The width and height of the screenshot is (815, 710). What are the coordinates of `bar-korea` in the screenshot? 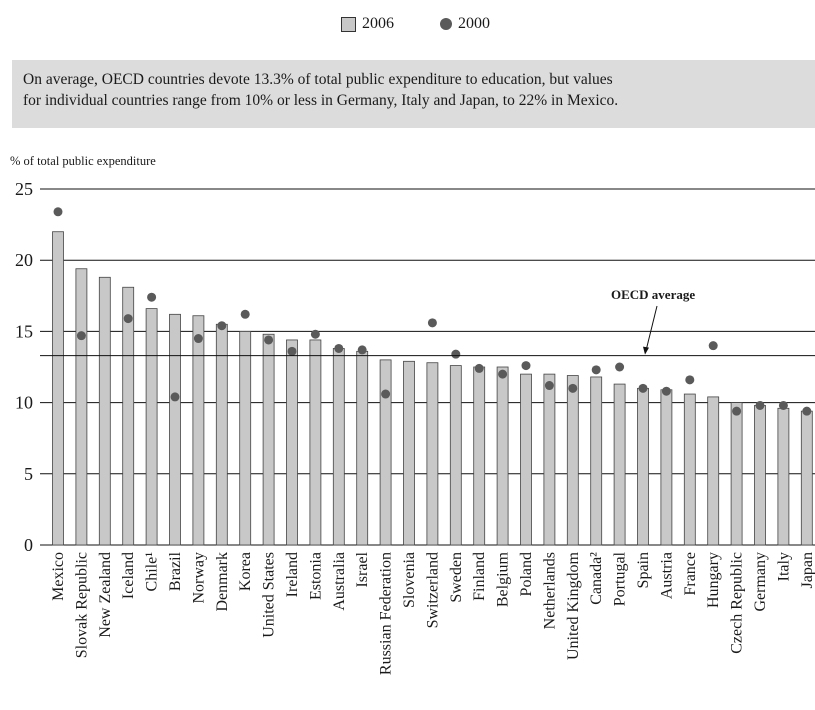 It's located at (245, 438).